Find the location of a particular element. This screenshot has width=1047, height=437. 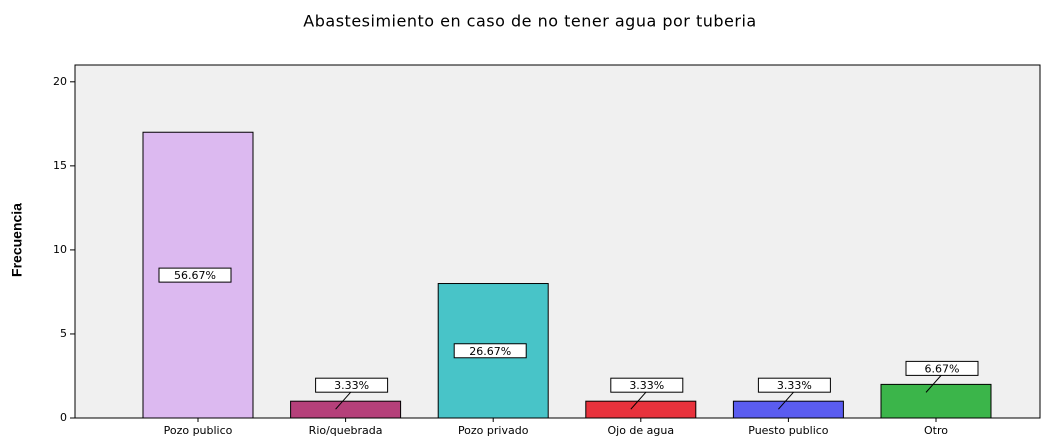

data-label: 26.67% is located at coordinates (490, 351).